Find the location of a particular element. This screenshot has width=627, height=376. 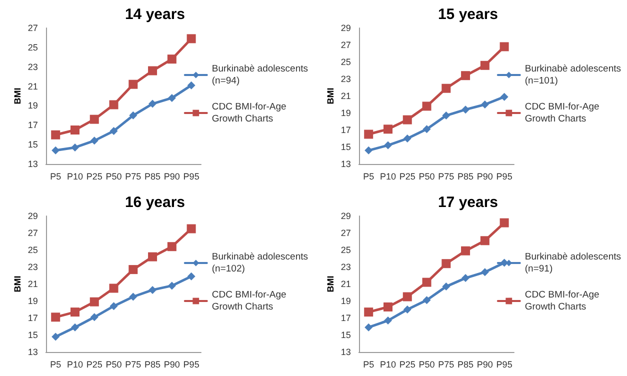

chart-title: 15 years is located at coordinates (468, 14).